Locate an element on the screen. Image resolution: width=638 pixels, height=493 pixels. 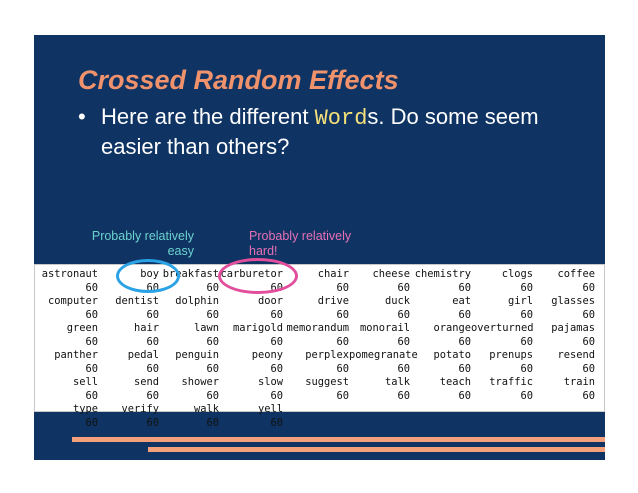
word-cell: slow is located at coordinates (270, 382).